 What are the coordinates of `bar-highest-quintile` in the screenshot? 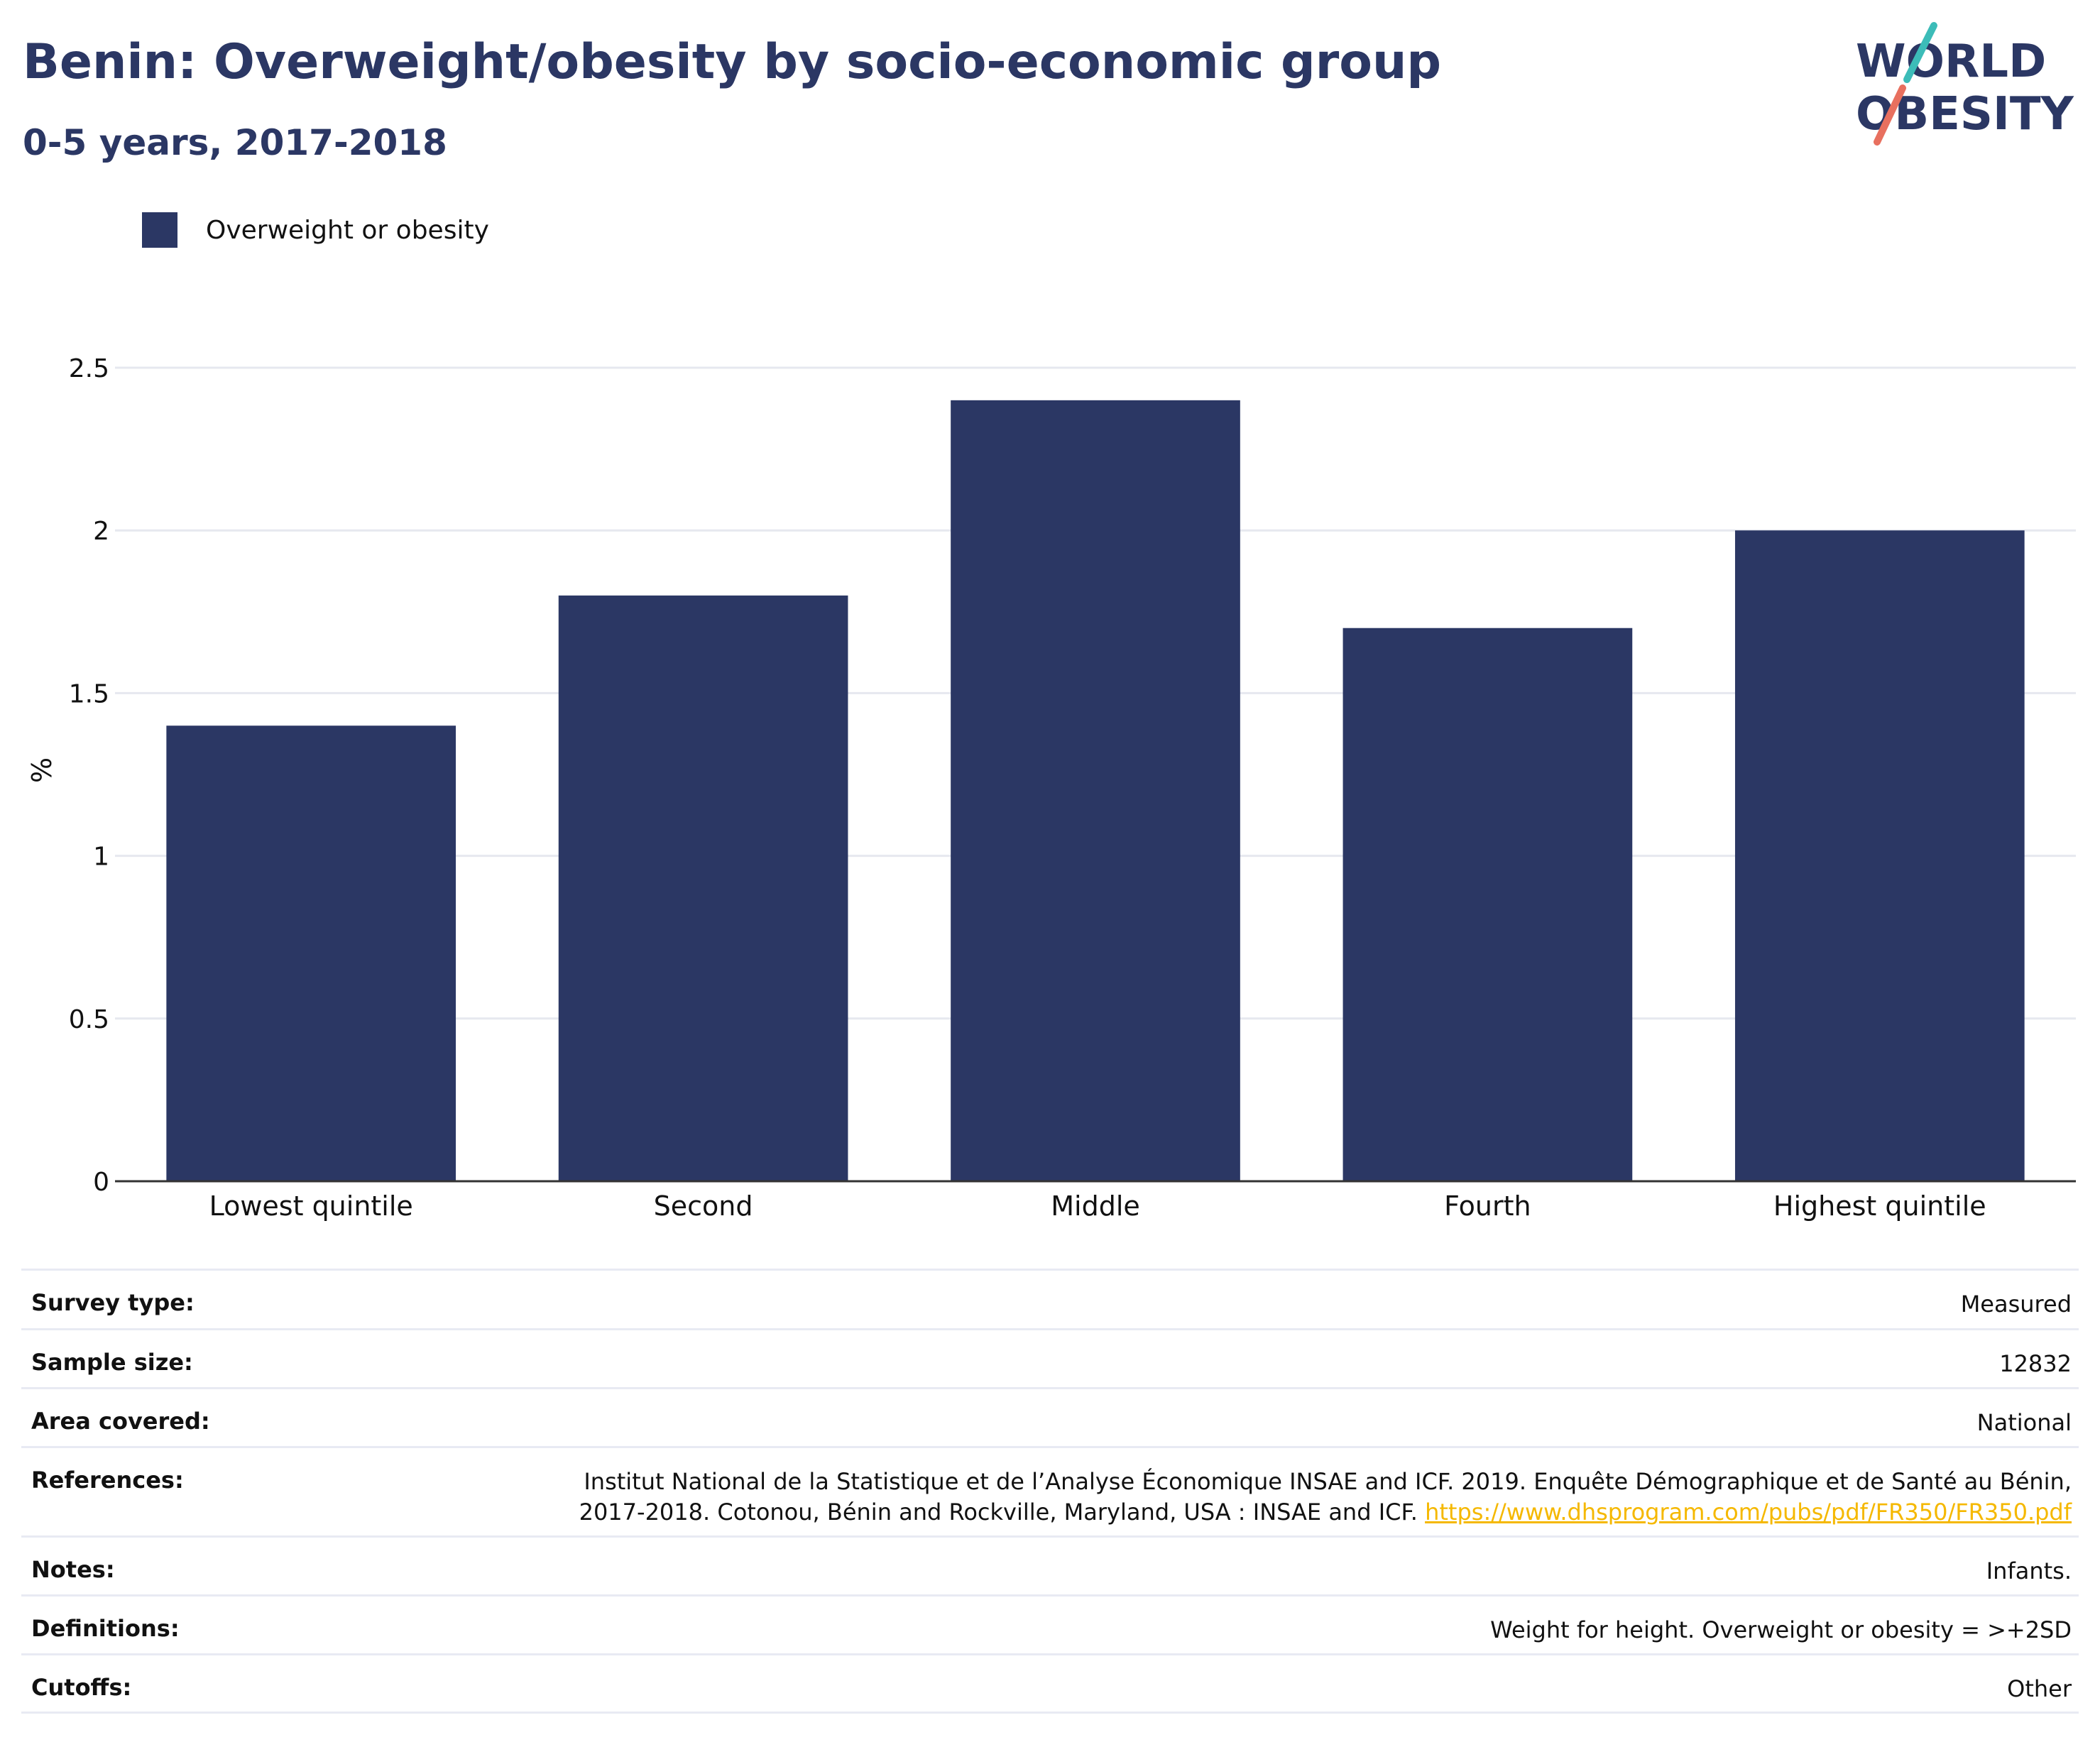 It's located at (1879, 855).